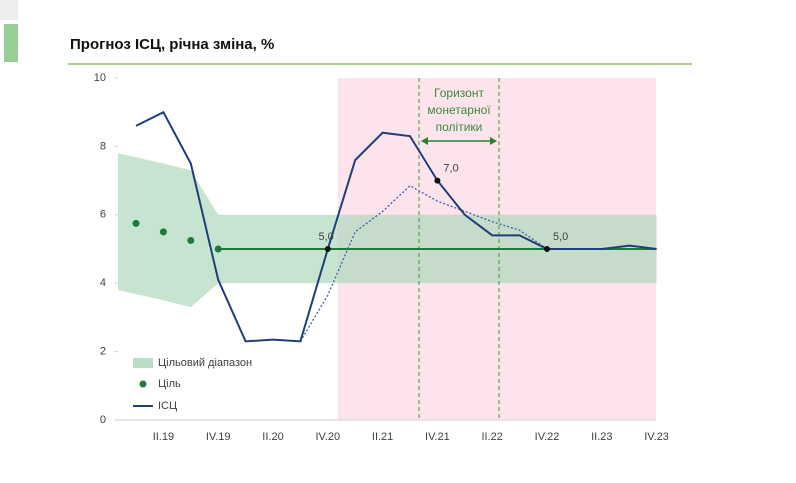  What do you see at coordinates (327, 437) in the screenshot?
I see `x-tick-label: IV.20` at bounding box center [327, 437].